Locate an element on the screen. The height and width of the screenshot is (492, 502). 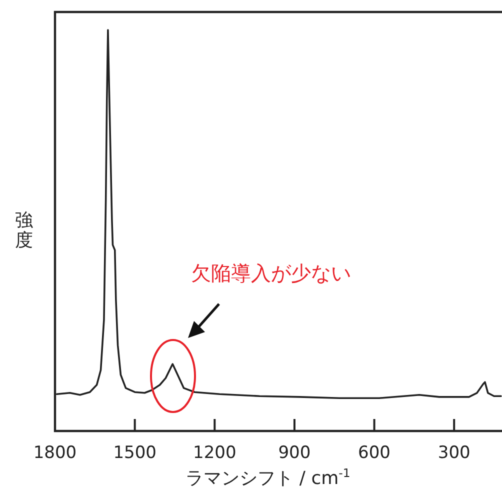
x-tick-label: 900 is located at coordinates (294, 453).